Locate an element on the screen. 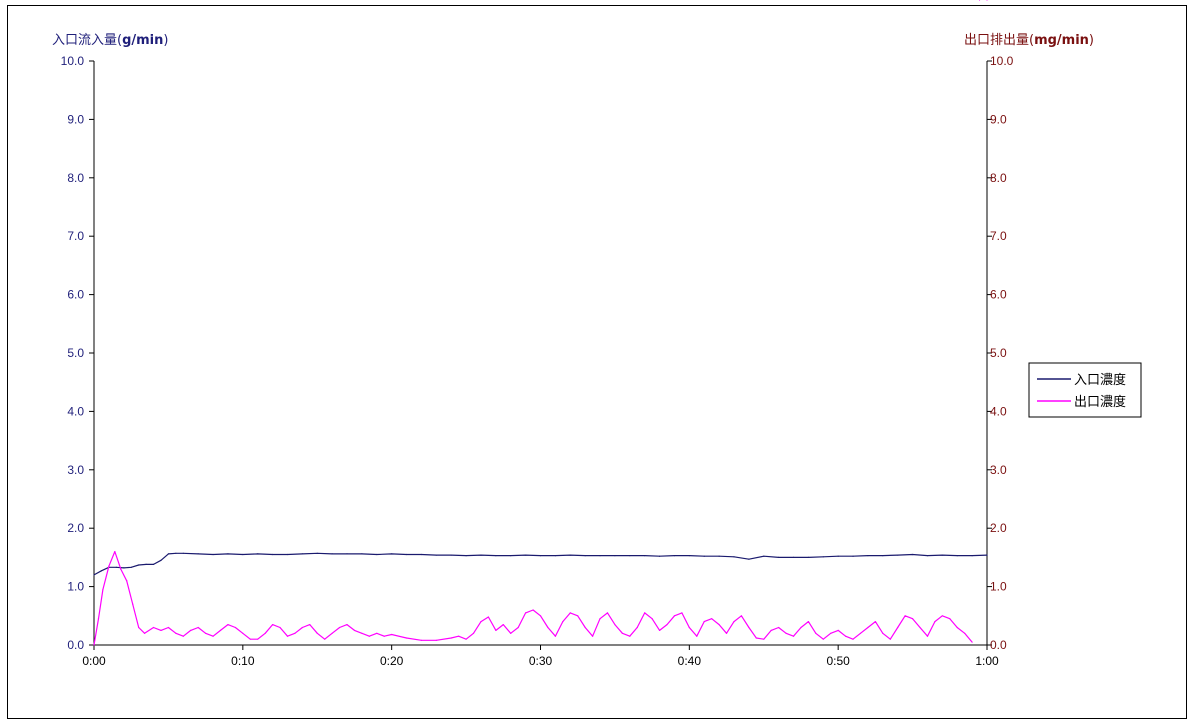 This screenshot has width=1194, height=725. left-axis-title-text: 入口流入量( is located at coordinates (87, 40).